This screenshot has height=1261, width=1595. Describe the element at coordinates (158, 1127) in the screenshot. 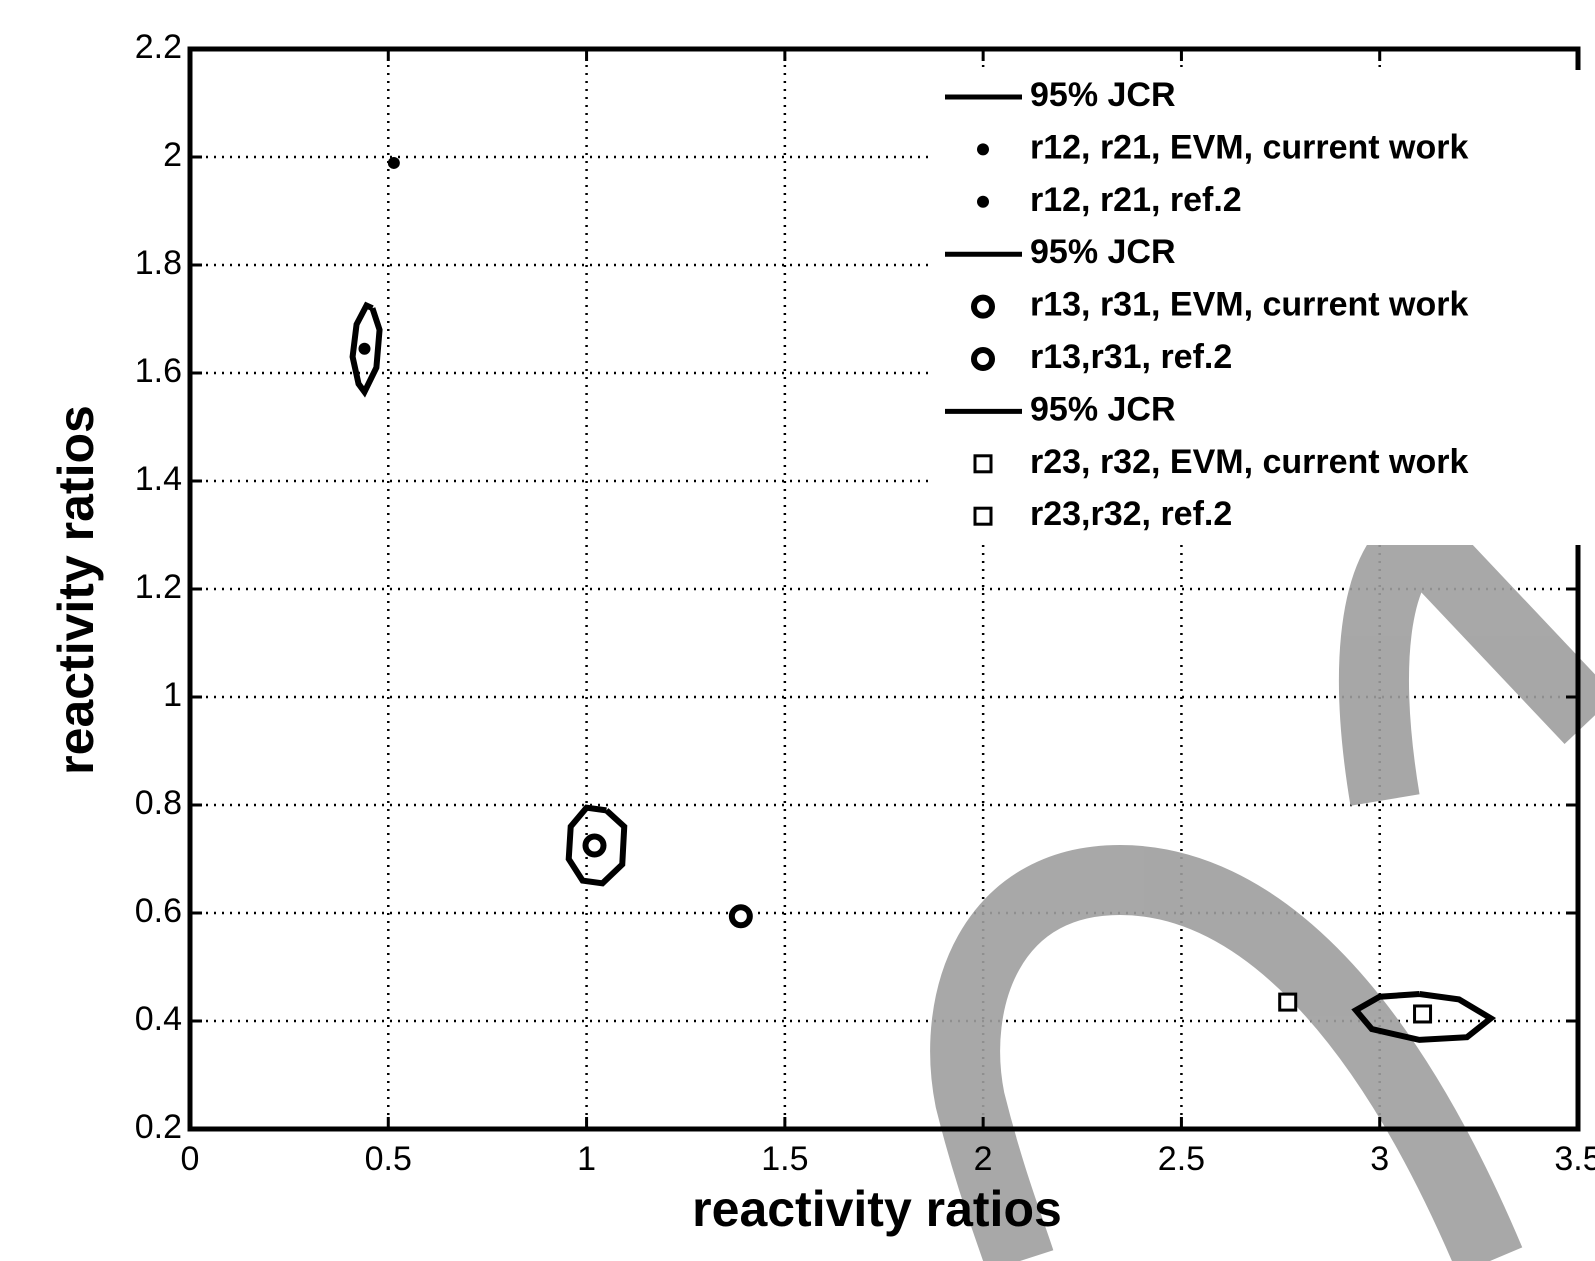

I see `y-tick-label: 0.2` at that location.